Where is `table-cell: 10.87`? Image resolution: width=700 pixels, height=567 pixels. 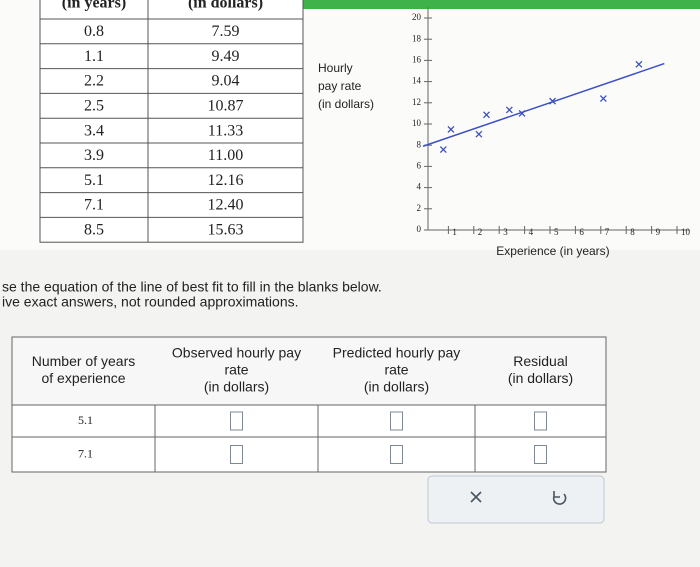 table-cell: 10.87 is located at coordinates (226, 105).